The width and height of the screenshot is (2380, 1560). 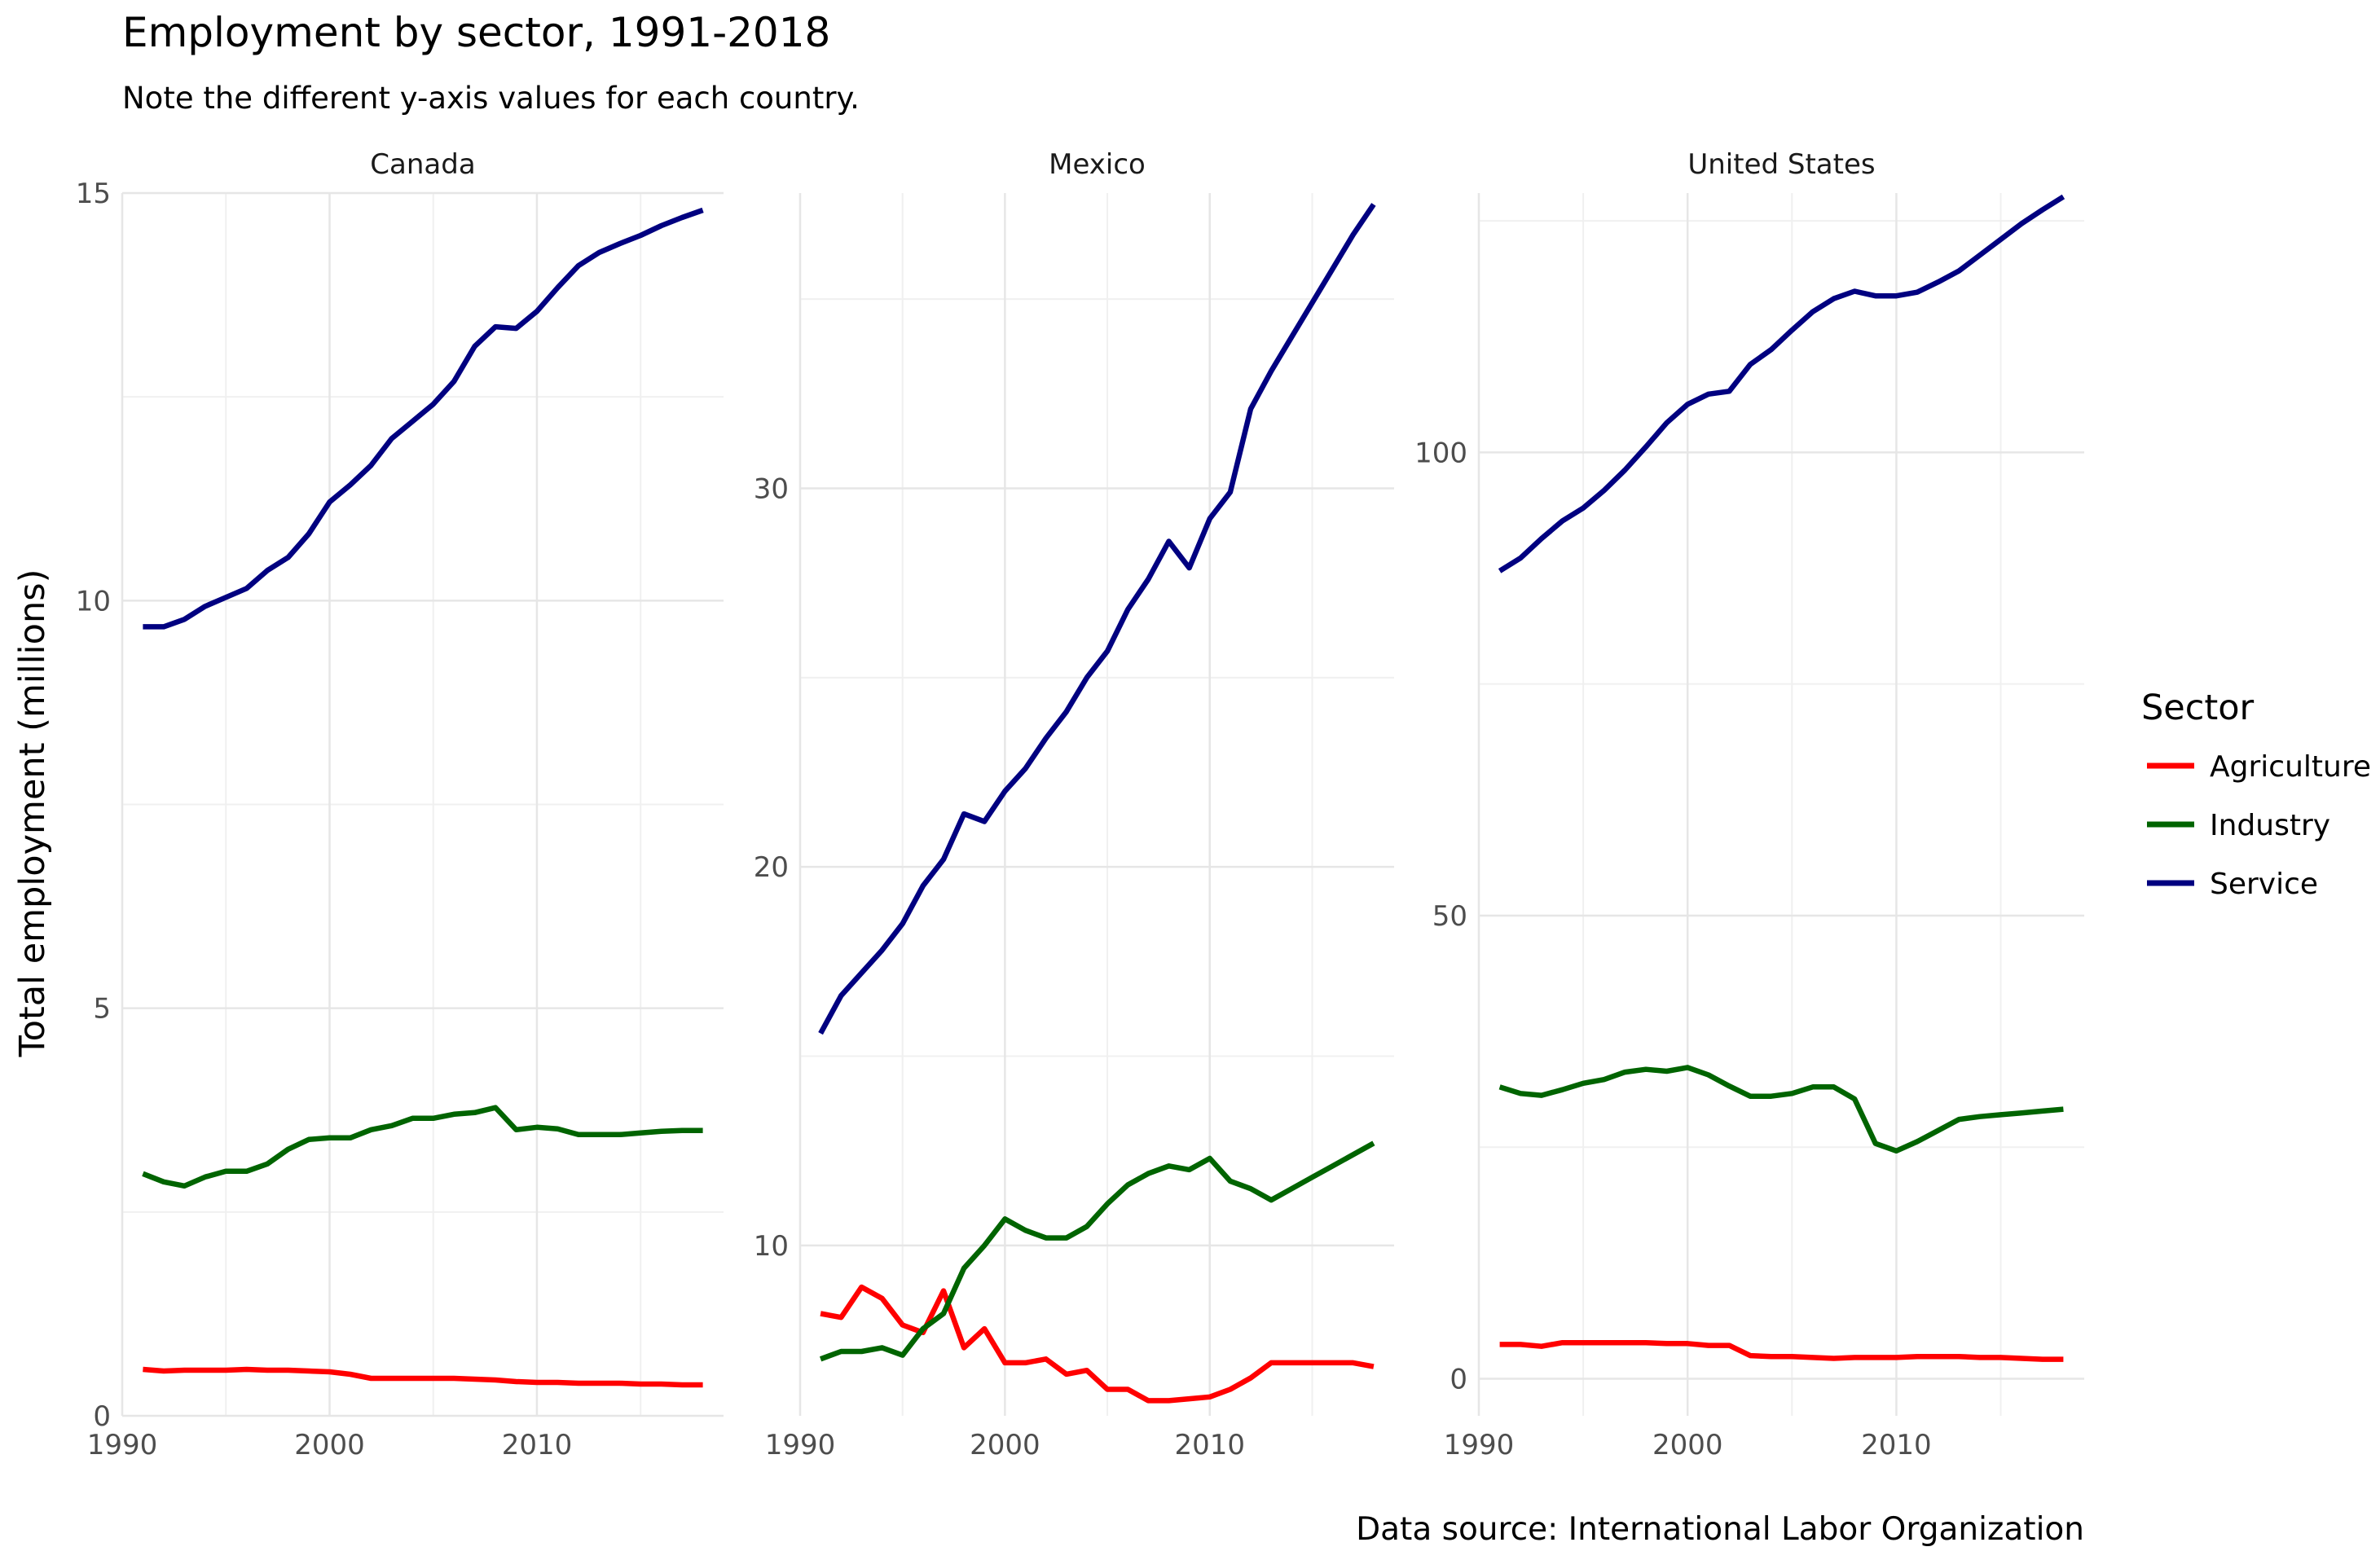 What do you see at coordinates (422, 1147) in the screenshot?
I see `series-line-industry-canada` at bounding box center [422, 1147].